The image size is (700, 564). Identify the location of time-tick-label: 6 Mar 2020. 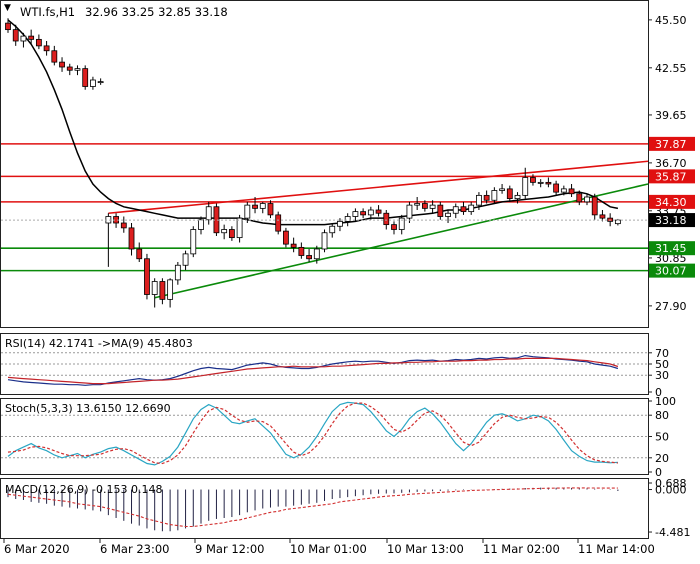
(37, 549).